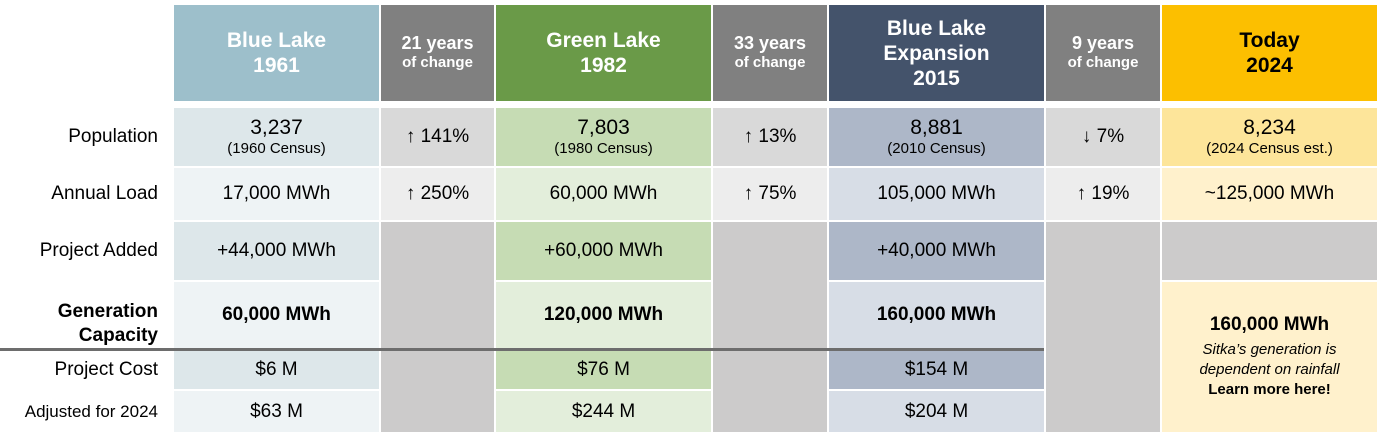  What do you see at coordinates (91, 411) in the screenshot?
I see `row-label-adjusted: Adjusted for 2024` at bounding box center [91, 411].